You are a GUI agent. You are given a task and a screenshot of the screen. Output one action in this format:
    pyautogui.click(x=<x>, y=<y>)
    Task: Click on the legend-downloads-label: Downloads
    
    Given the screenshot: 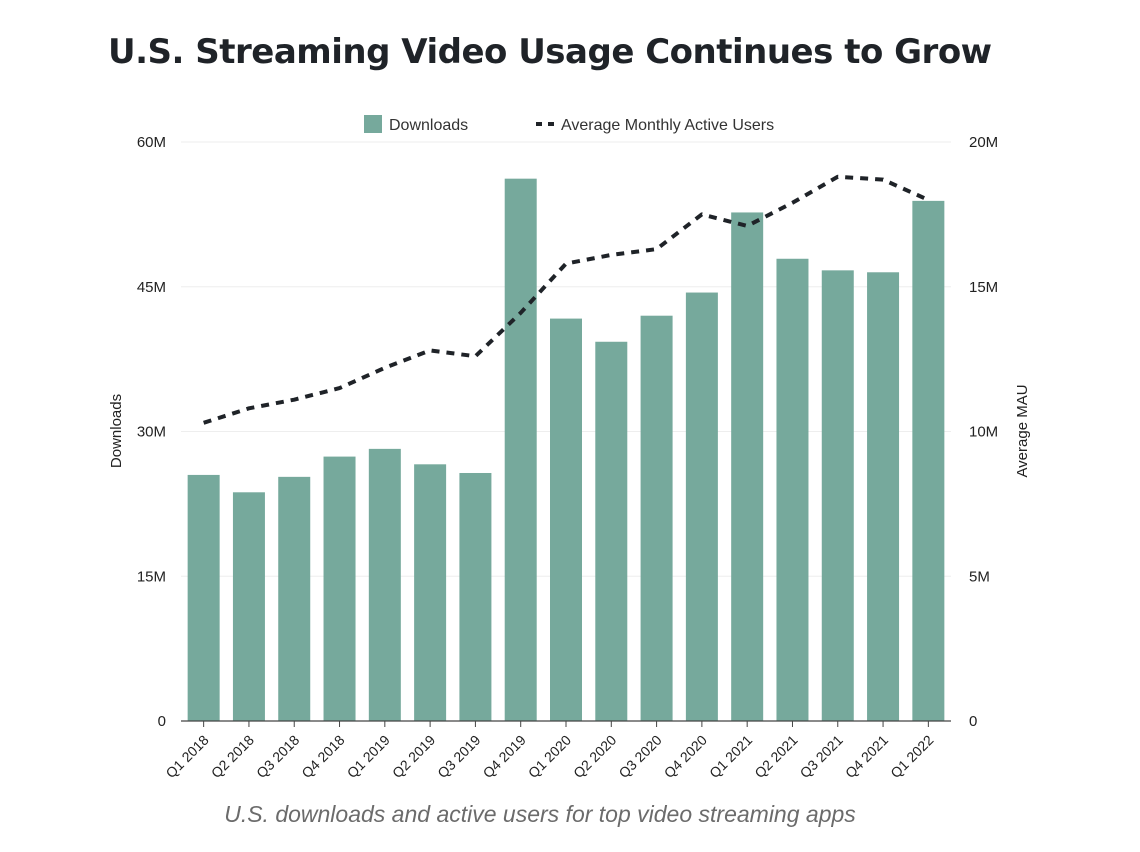 What is the action you would take?
    pyautogui.click(x=428, y=125)
    